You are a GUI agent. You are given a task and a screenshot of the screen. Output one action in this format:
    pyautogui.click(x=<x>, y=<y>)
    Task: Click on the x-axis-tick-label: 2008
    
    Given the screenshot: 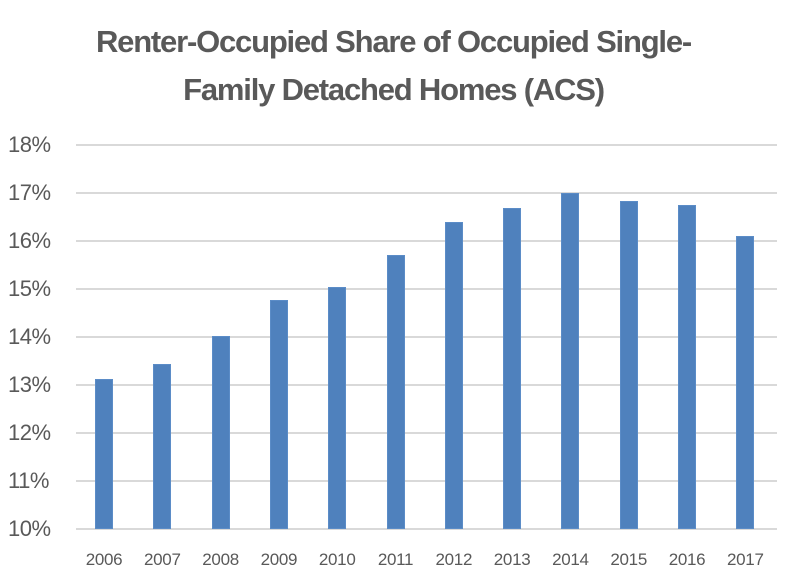 What is the action you would take?
    pyautogui.click(x=220, y=559)
    